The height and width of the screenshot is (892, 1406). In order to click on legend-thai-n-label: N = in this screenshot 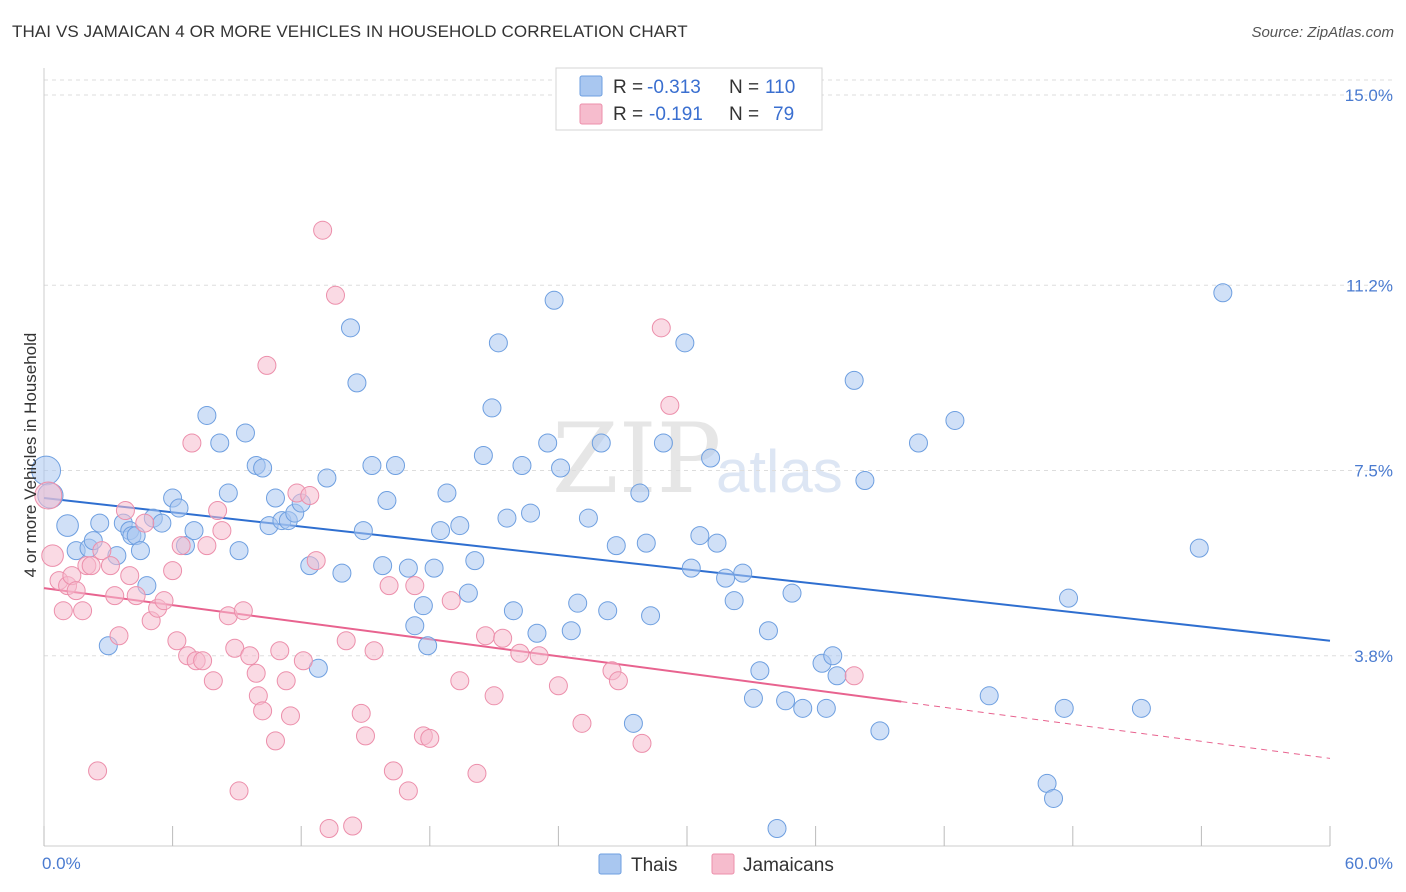, I will do `click(744, 87)`.